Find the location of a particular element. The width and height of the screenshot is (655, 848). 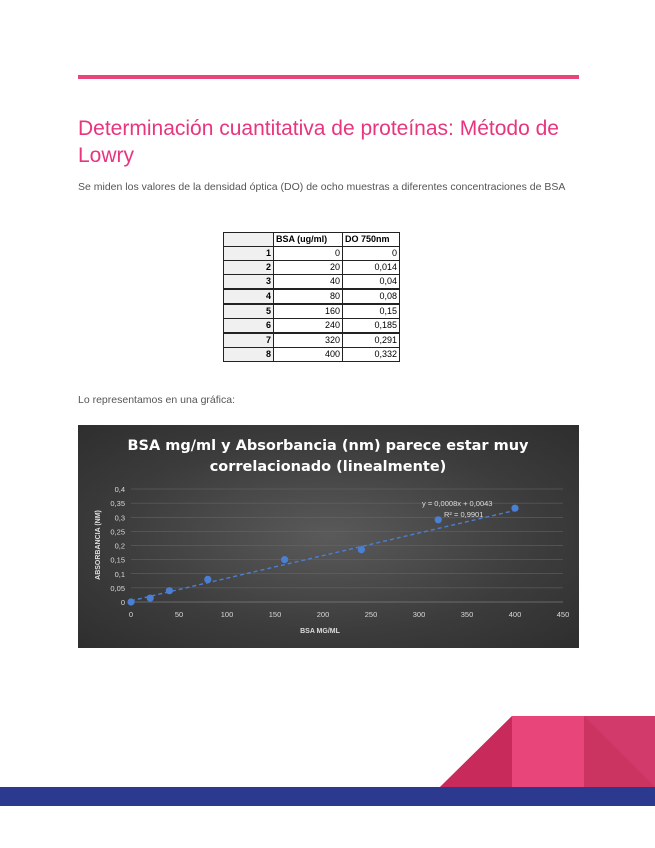

y-tick-label: 0,1 is located at coordinates (120, 574).